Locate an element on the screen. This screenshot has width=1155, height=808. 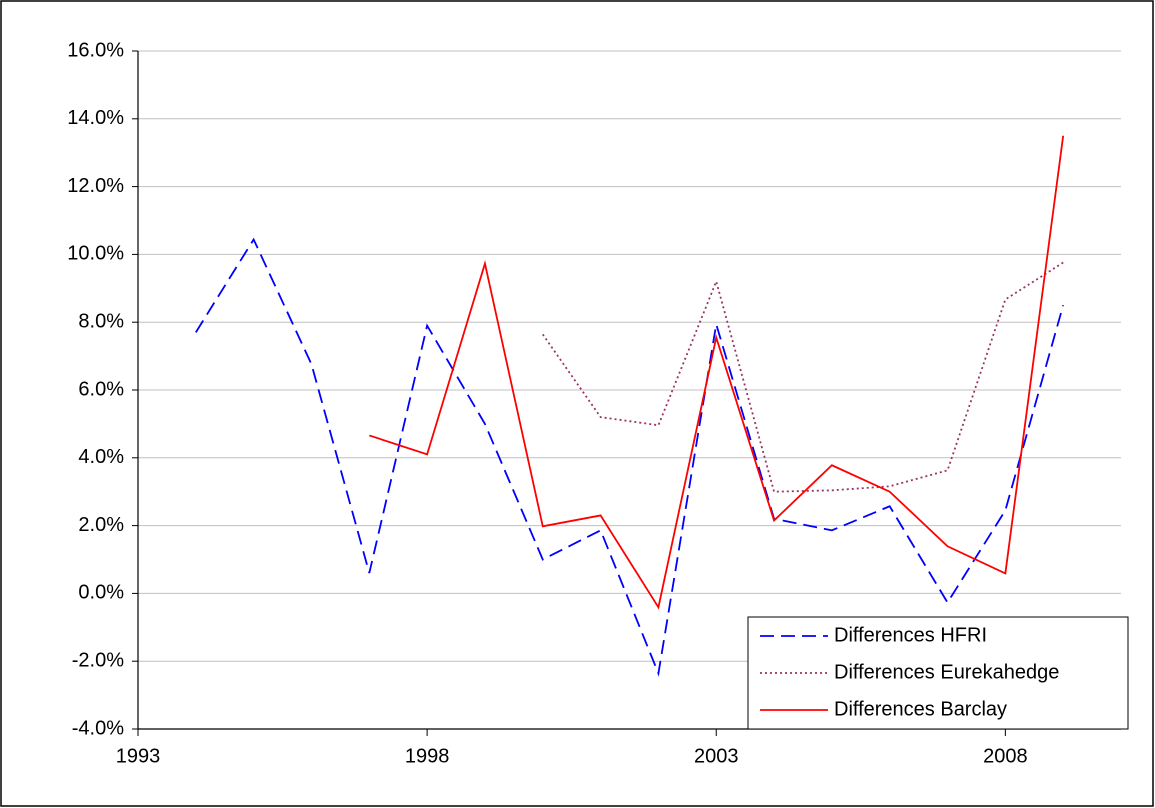
y-tick-label: 14.0% is located at coordinates (95, 118).